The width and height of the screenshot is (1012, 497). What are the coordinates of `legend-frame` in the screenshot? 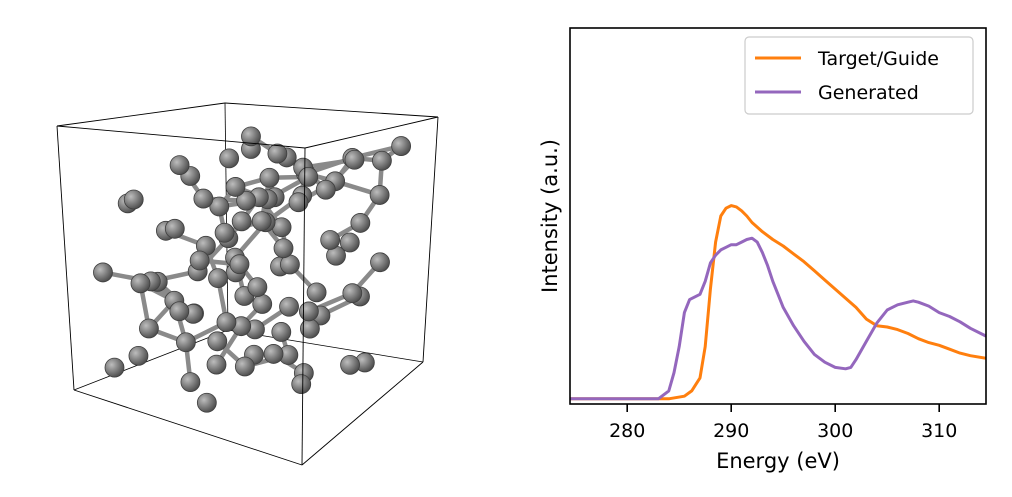 It's located at (859, 75).